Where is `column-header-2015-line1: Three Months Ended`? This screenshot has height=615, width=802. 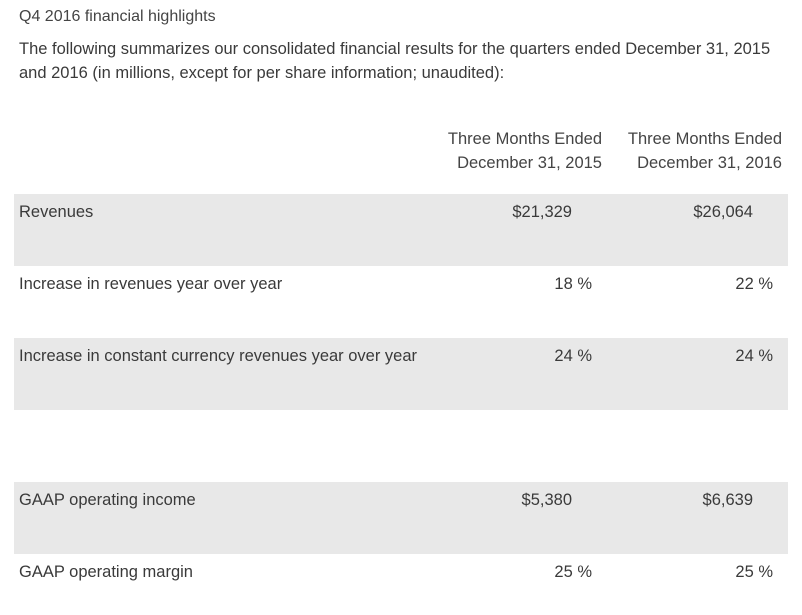
column-header-2015-line1: Three Months Ended is located at coordinates (524, 139).